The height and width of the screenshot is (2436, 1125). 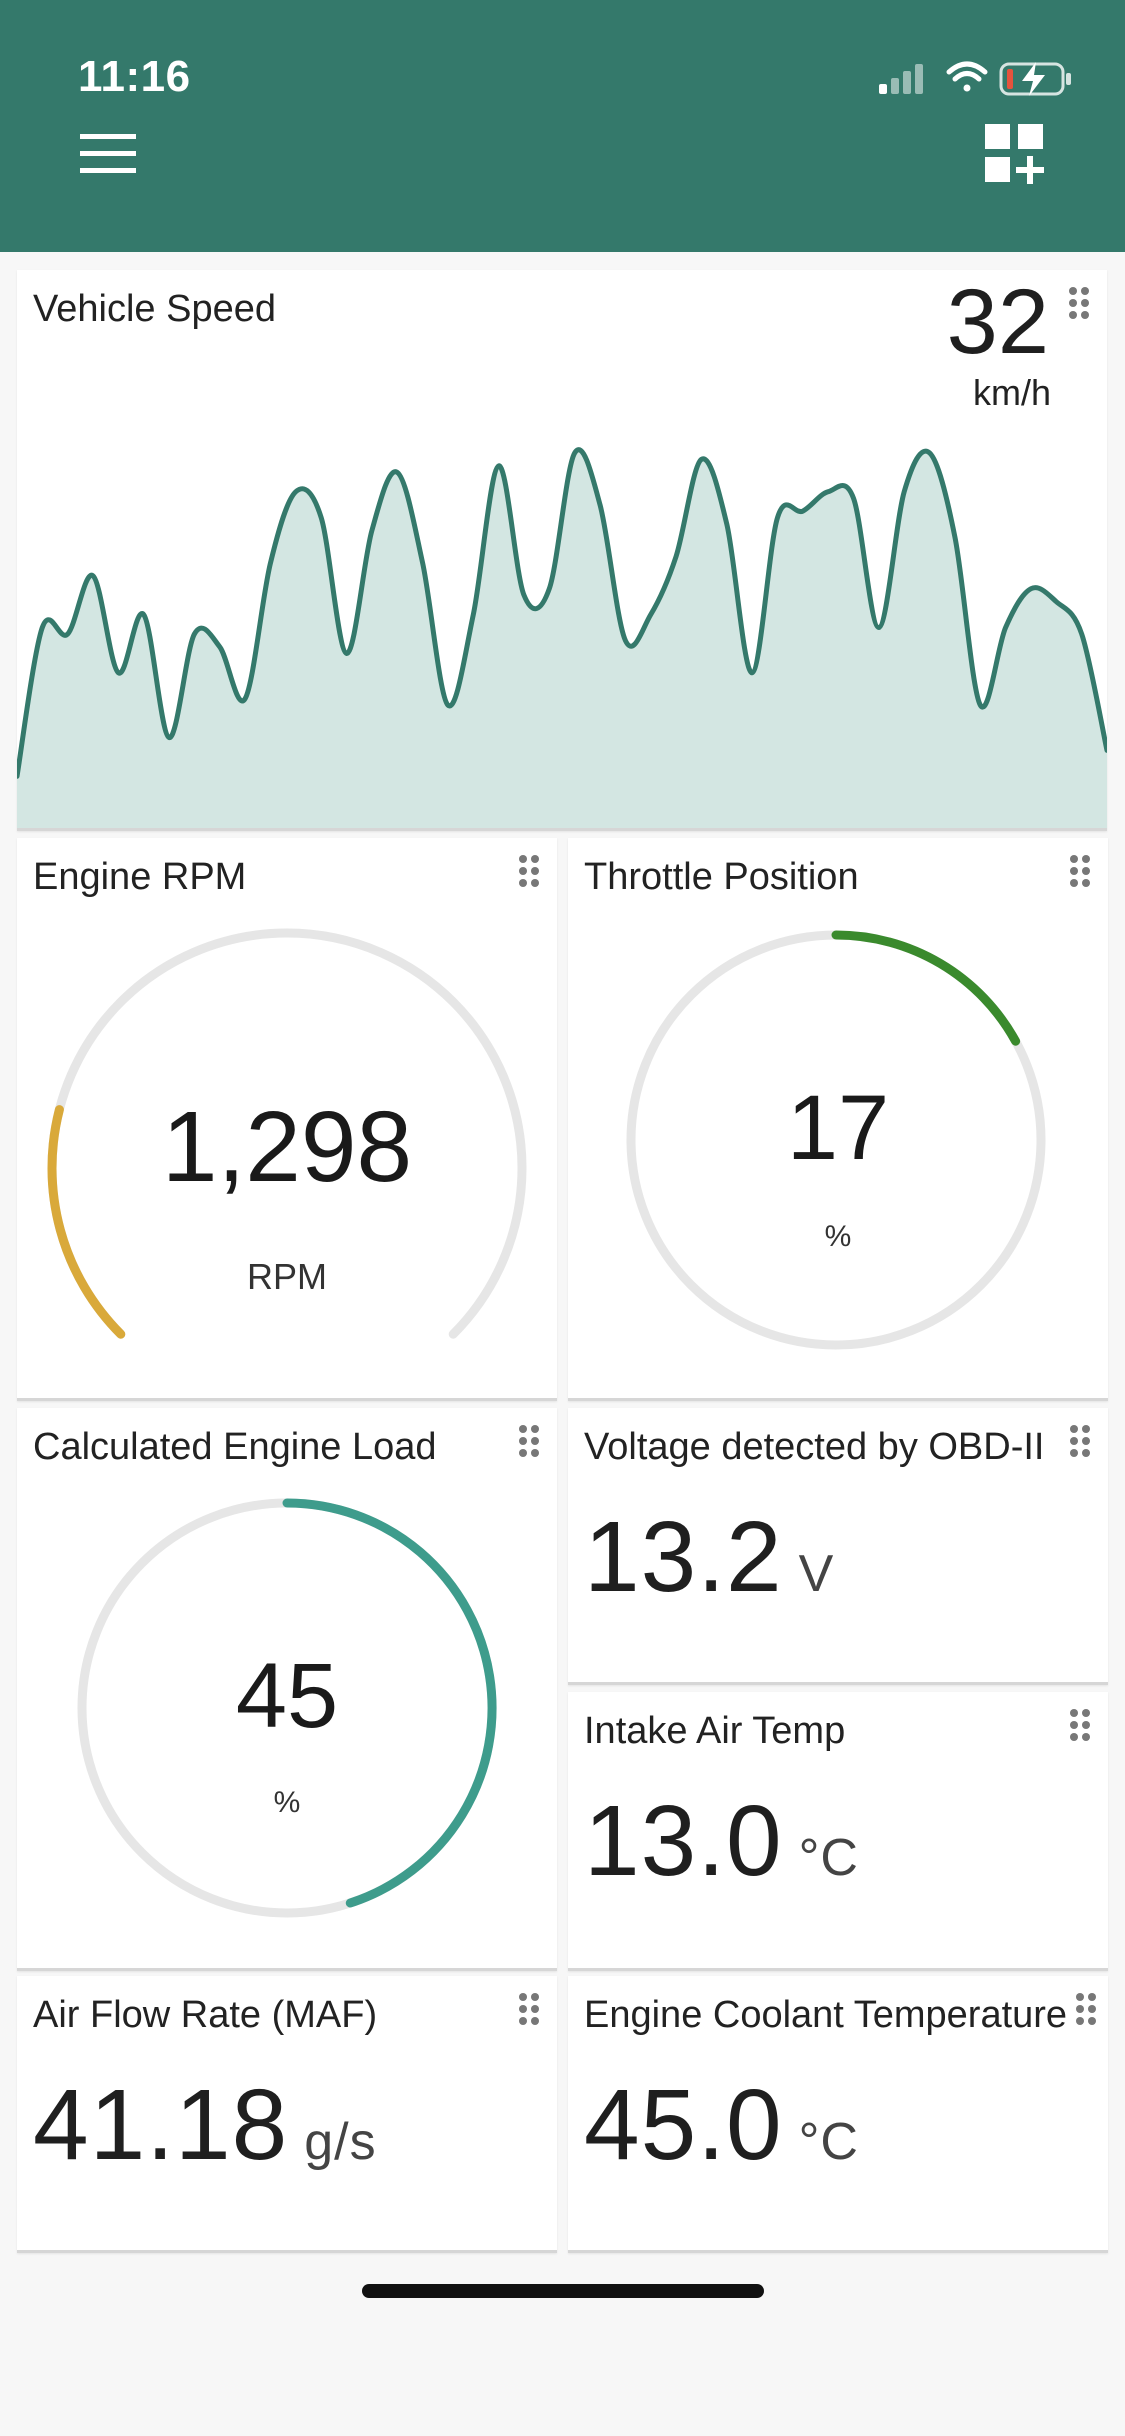 I want to click on maf-unit: g/s, so click(x=340, y=2142).